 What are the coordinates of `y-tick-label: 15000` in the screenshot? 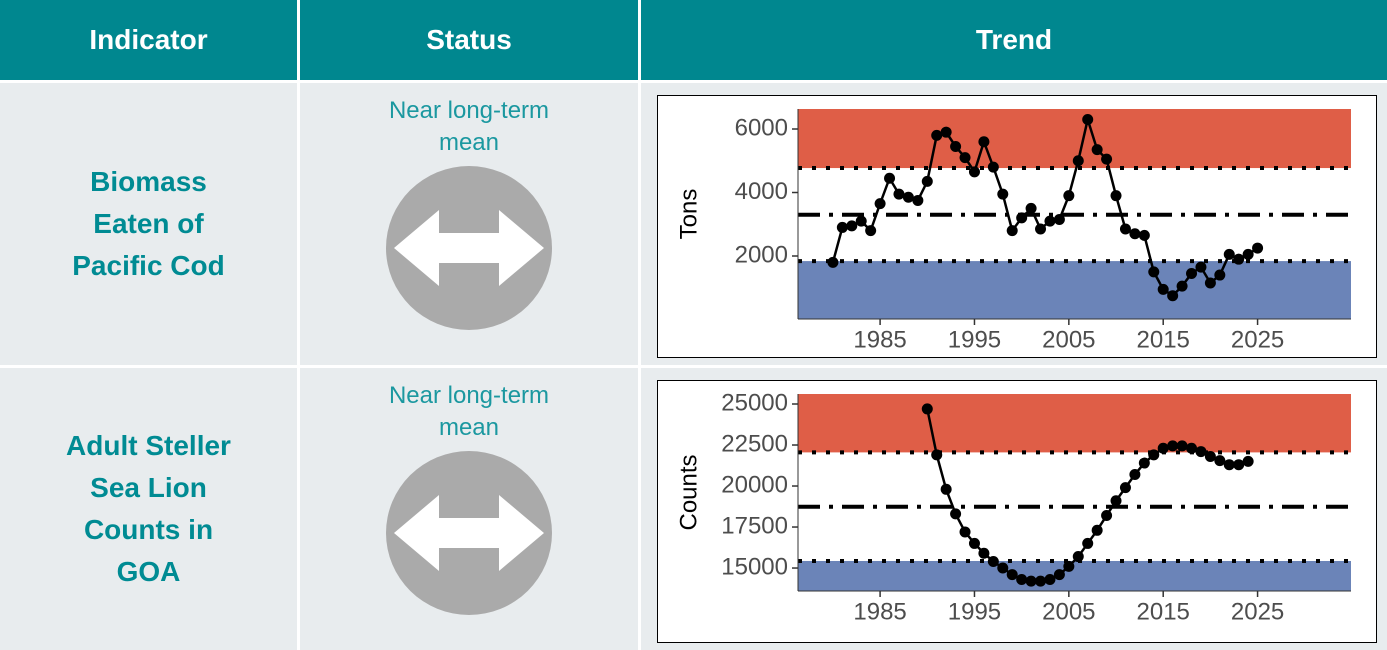 It's located at (754, 566).